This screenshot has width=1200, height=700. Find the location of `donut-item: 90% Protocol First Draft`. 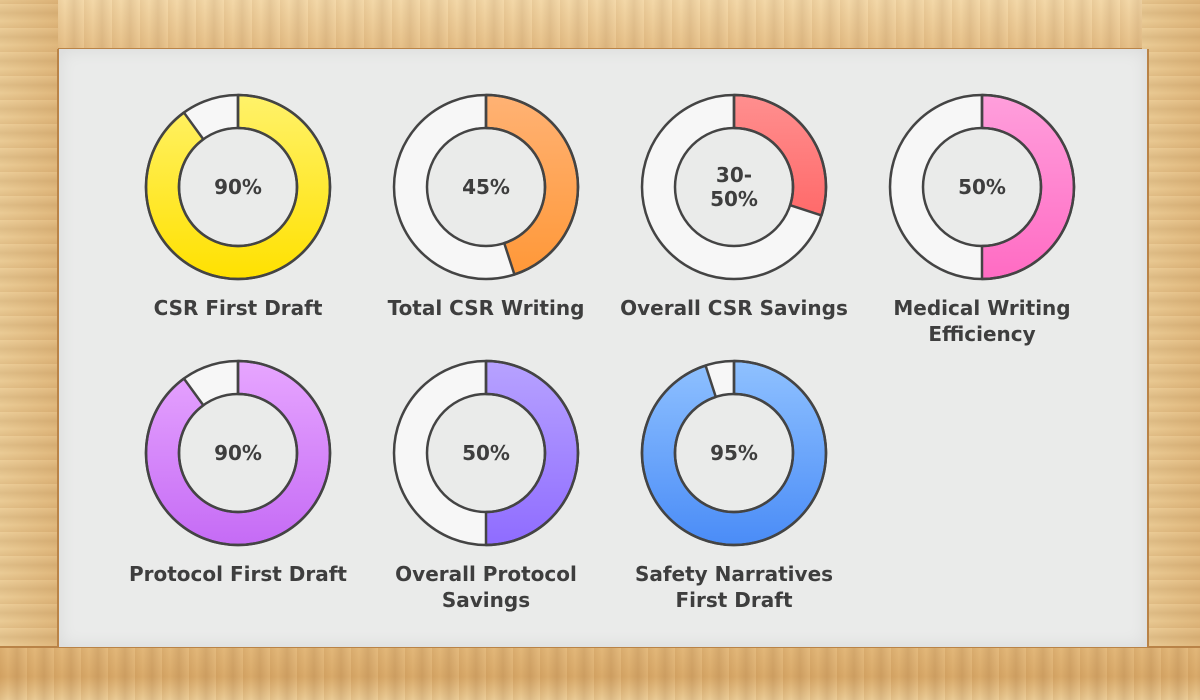

donut-item: 90% Protocol First Draft is located at coordinates (238, 472).